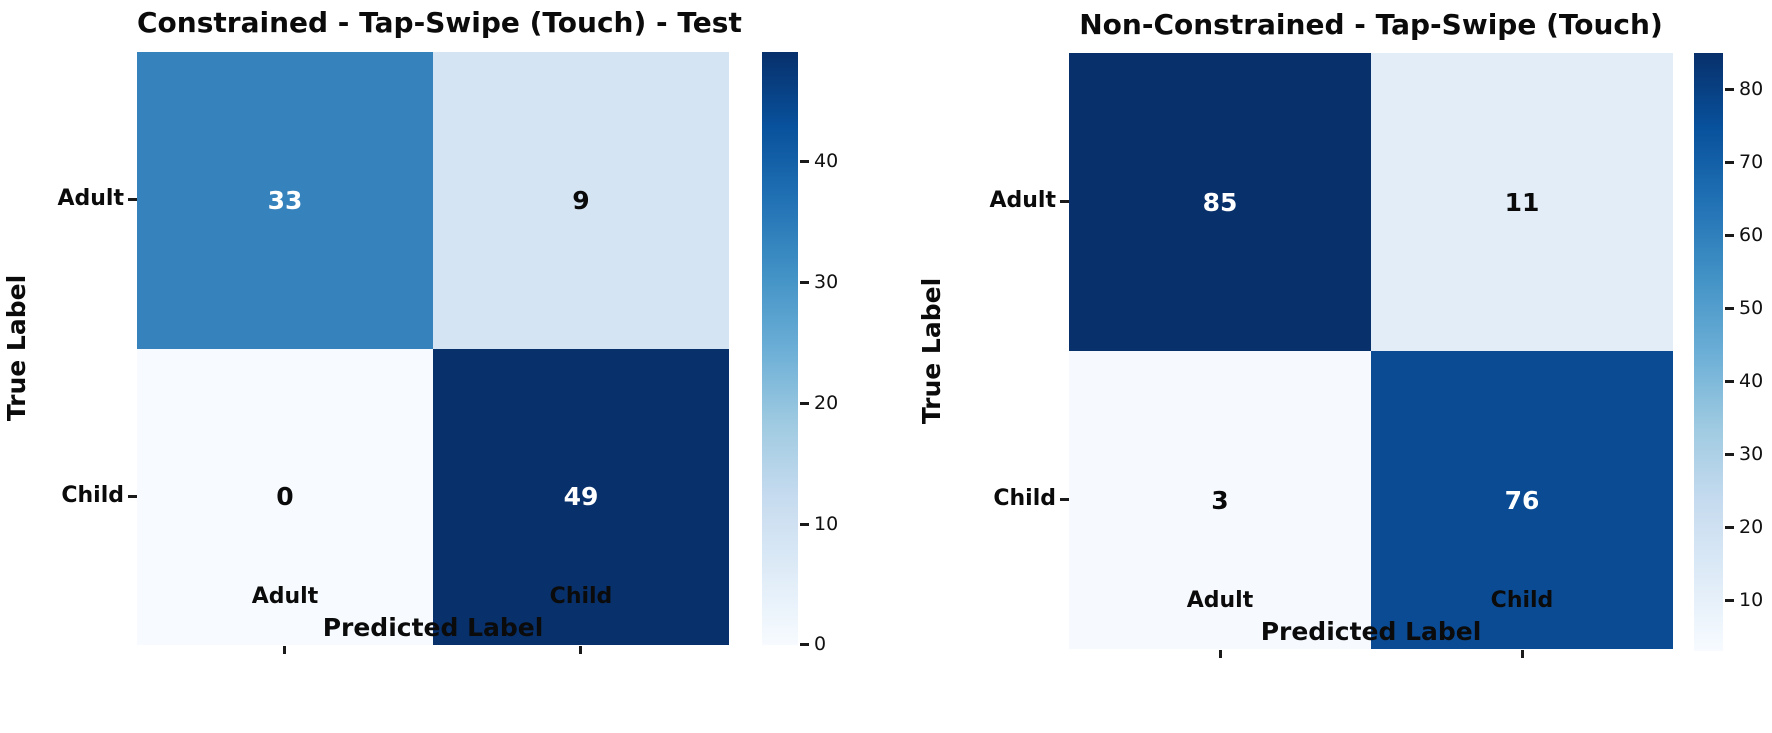 This screenshot has height=733, width=1772. What do you see at coordinates (1522, 202) in the screenshot?
I see `heatmap-cell: 11` at bounding box center [1522, 202].